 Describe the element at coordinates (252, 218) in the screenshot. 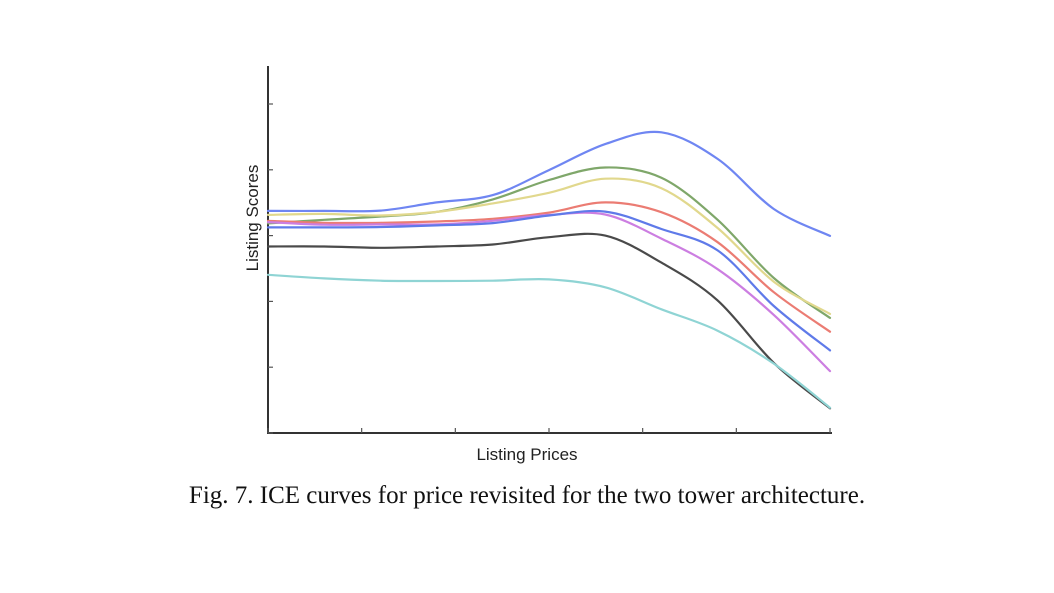

I see `y-axis-label: Listing Scores` at that location.